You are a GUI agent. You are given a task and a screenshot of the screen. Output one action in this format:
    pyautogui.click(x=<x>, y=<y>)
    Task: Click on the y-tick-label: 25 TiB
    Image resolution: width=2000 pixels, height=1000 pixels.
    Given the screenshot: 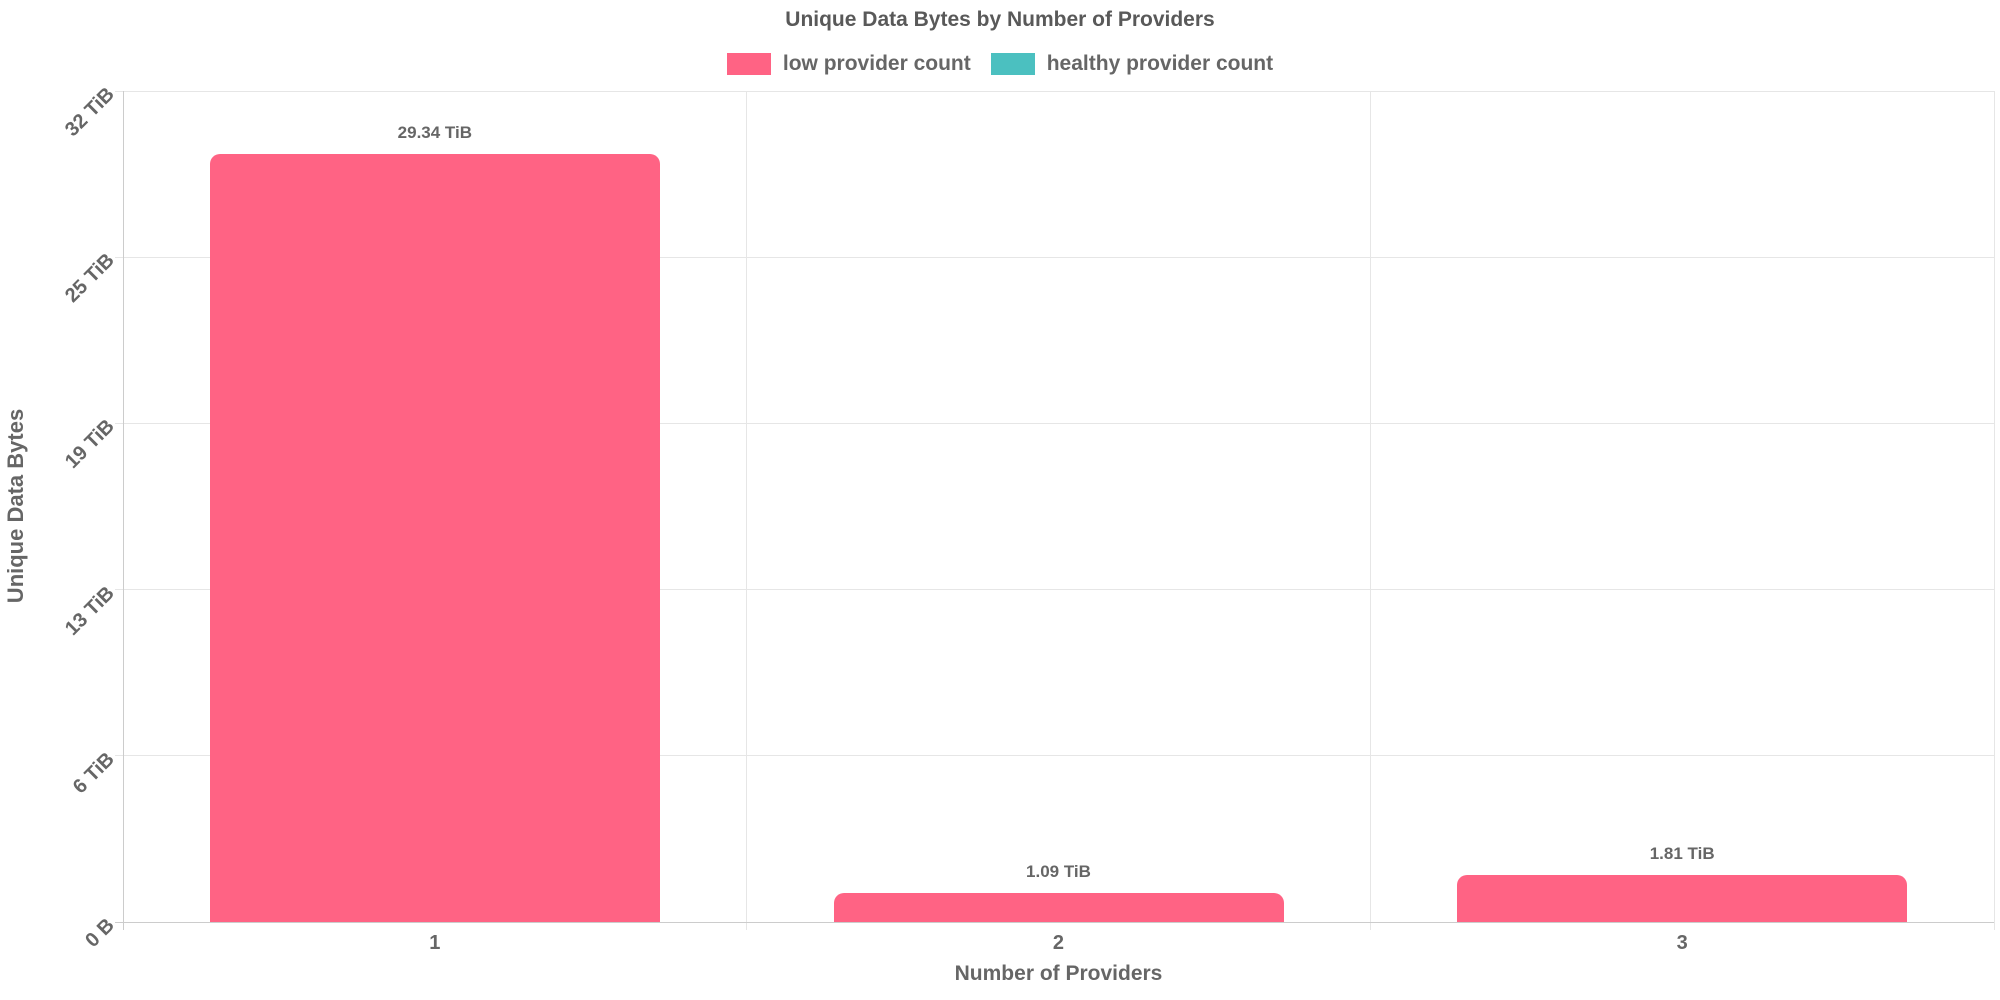 What is the action you would take?
    pyautogui.click(x=90, y=278)
    